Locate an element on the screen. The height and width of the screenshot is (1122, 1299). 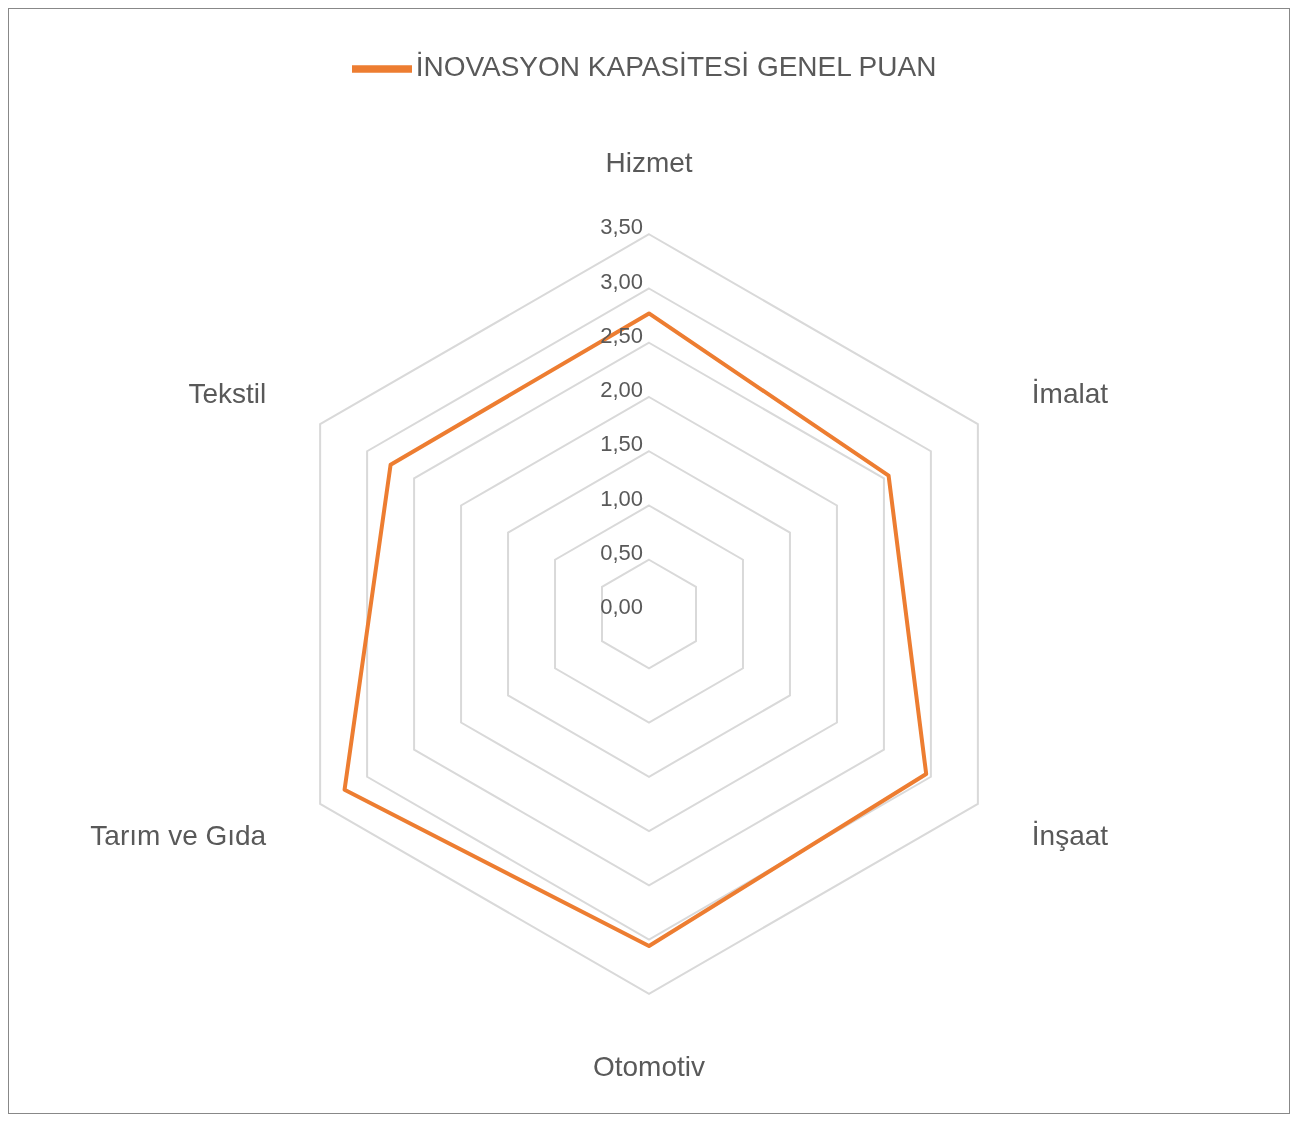
y-tick-label: 2,00 is located at coordinates (621, 389).